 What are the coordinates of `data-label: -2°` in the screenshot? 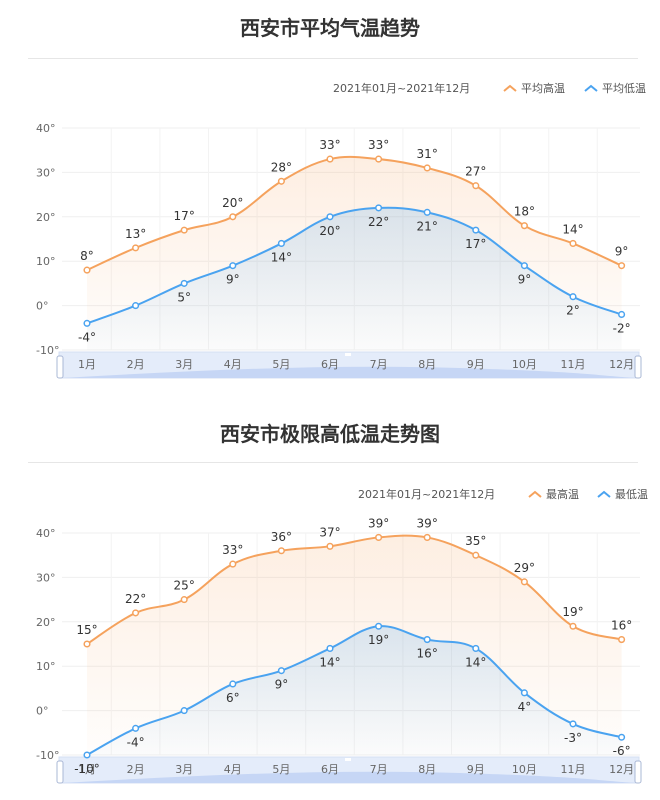 It's located at (622, 328).